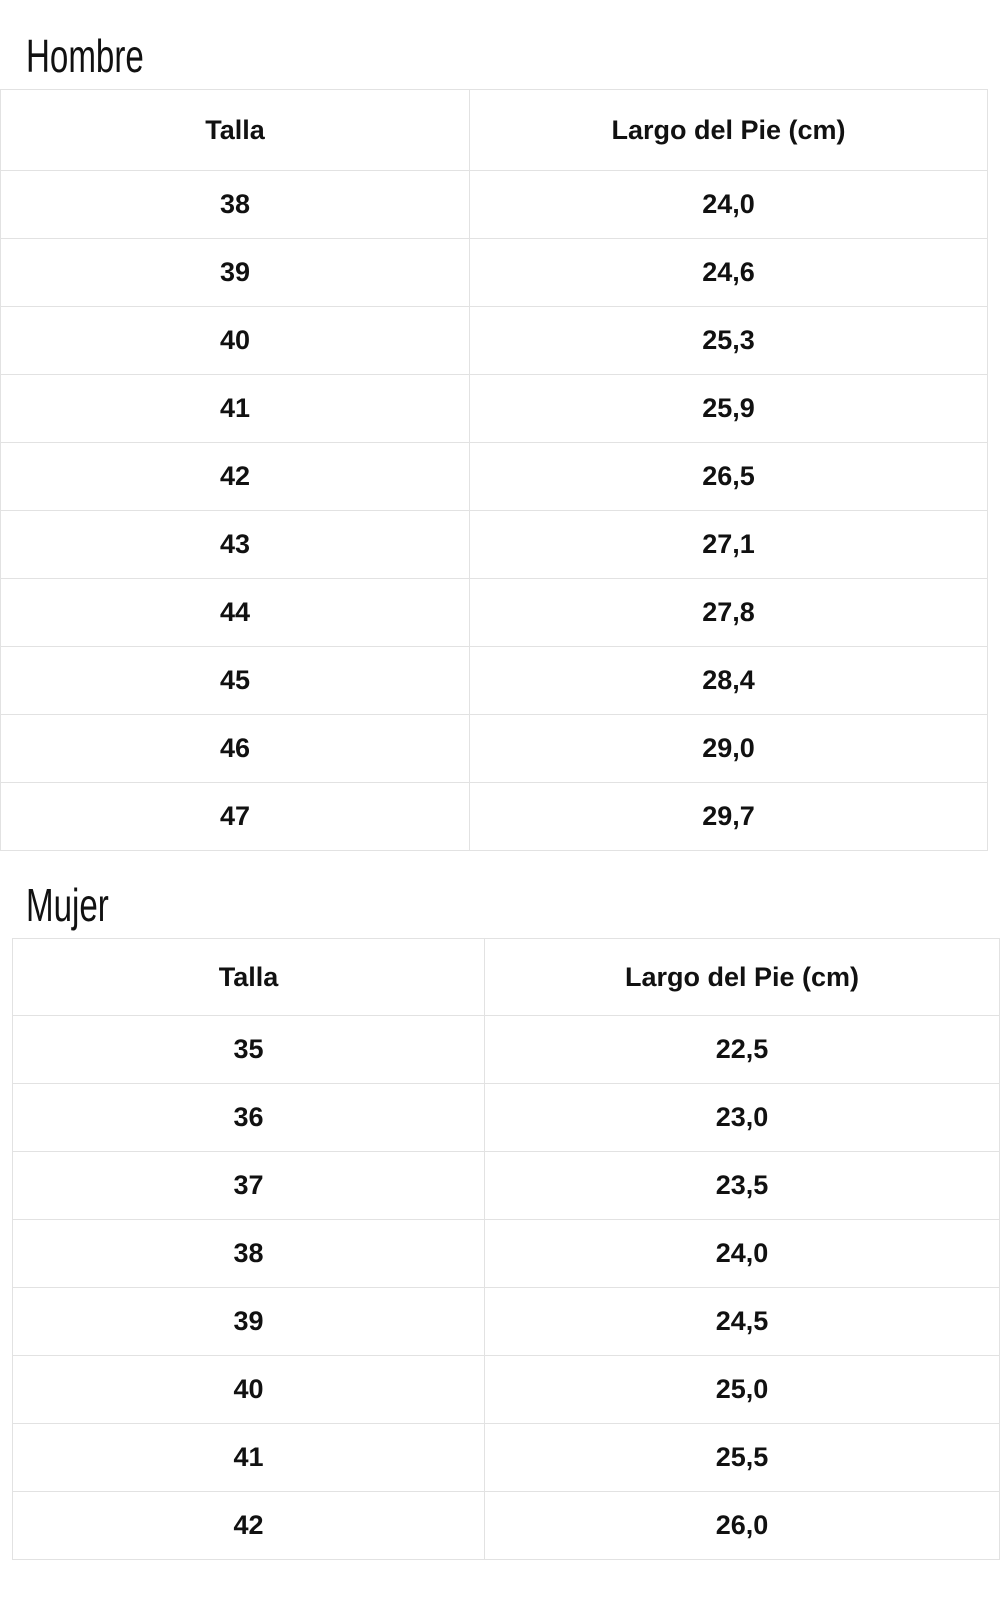 The image size is (1000, 1622). Describe the element at coordinates (728, 612) in the screenshot. I see `cell-largo: 27,8` at that location.